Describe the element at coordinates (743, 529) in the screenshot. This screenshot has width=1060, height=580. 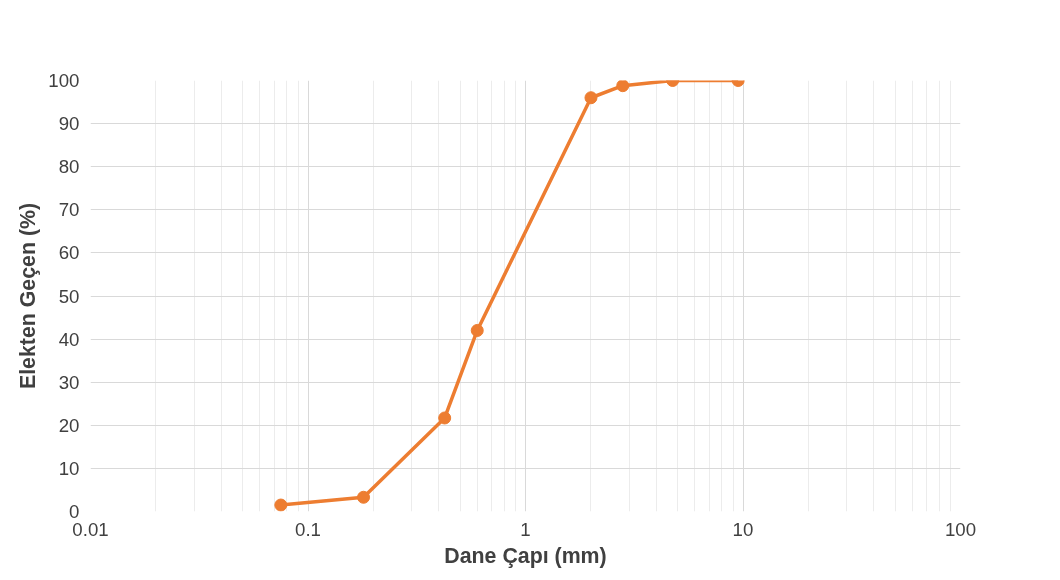
I see `x-tick-label: 10` at that location.